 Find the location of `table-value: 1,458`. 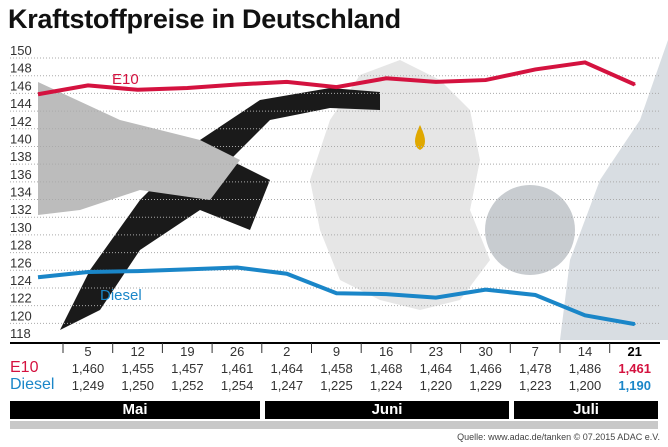

table-value: 1,458 is located at coordinates (336, 368).